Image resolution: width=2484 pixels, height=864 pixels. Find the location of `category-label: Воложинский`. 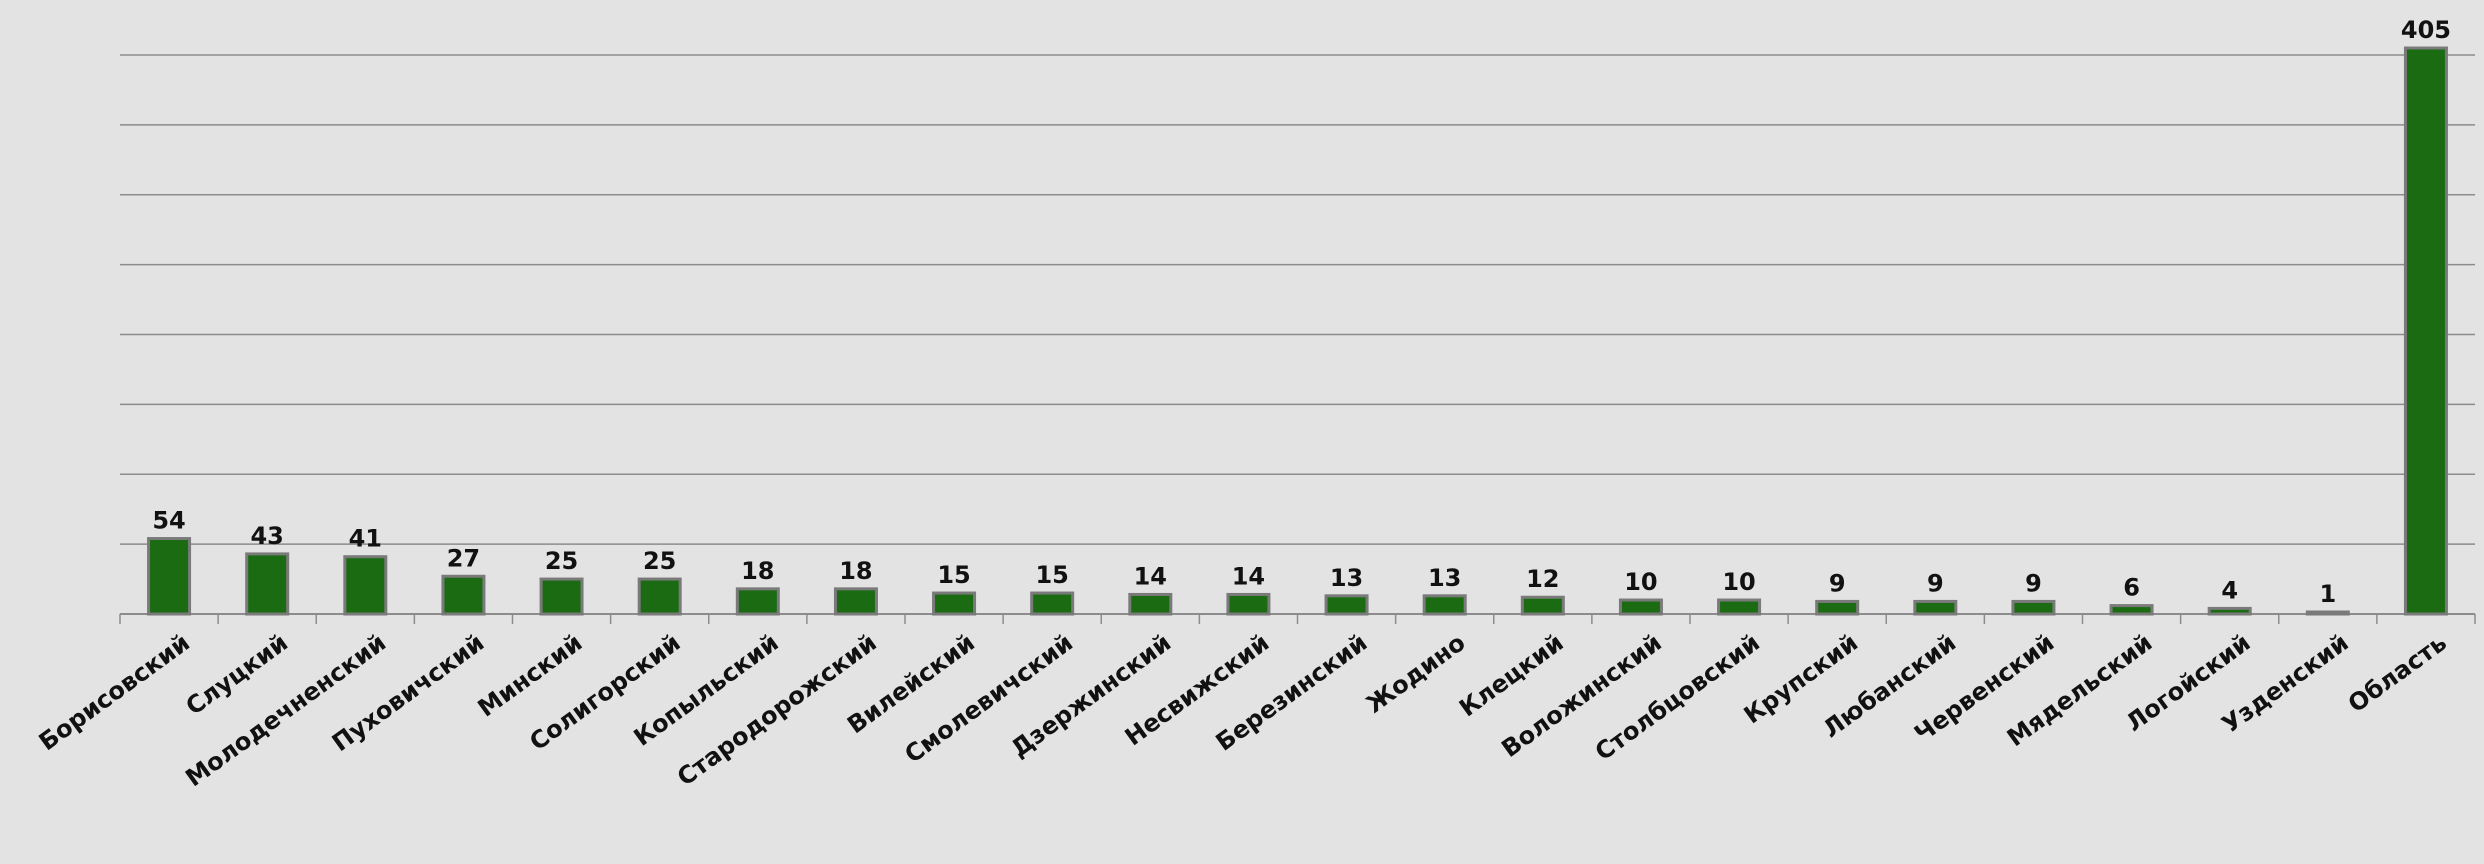

category-label: Воложинский is located at coordinates (1581, 695).